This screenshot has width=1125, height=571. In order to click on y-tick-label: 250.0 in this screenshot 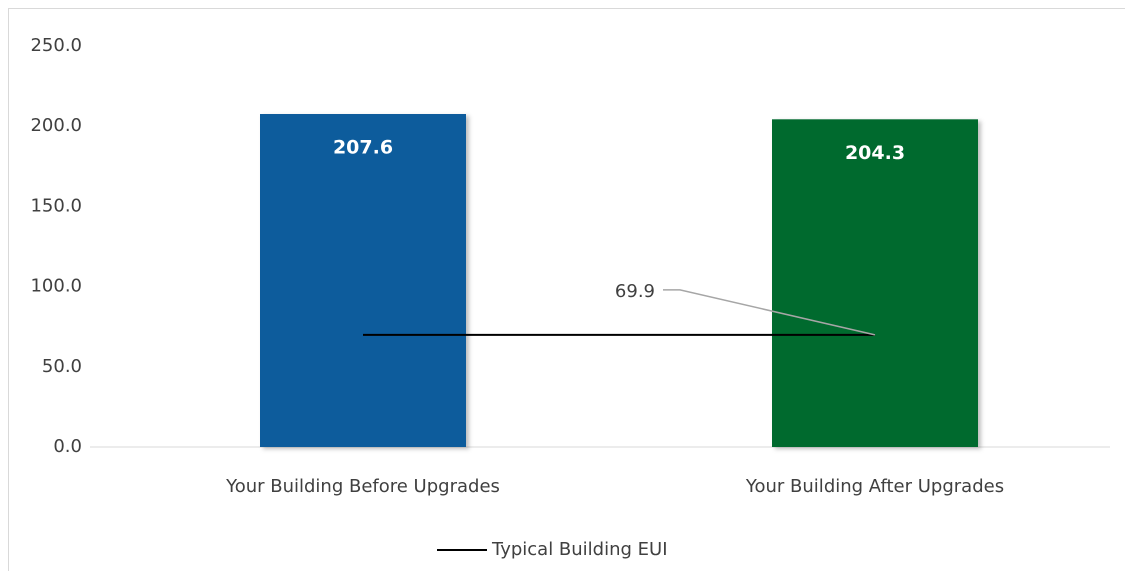, I will do `click(56, 45)`.